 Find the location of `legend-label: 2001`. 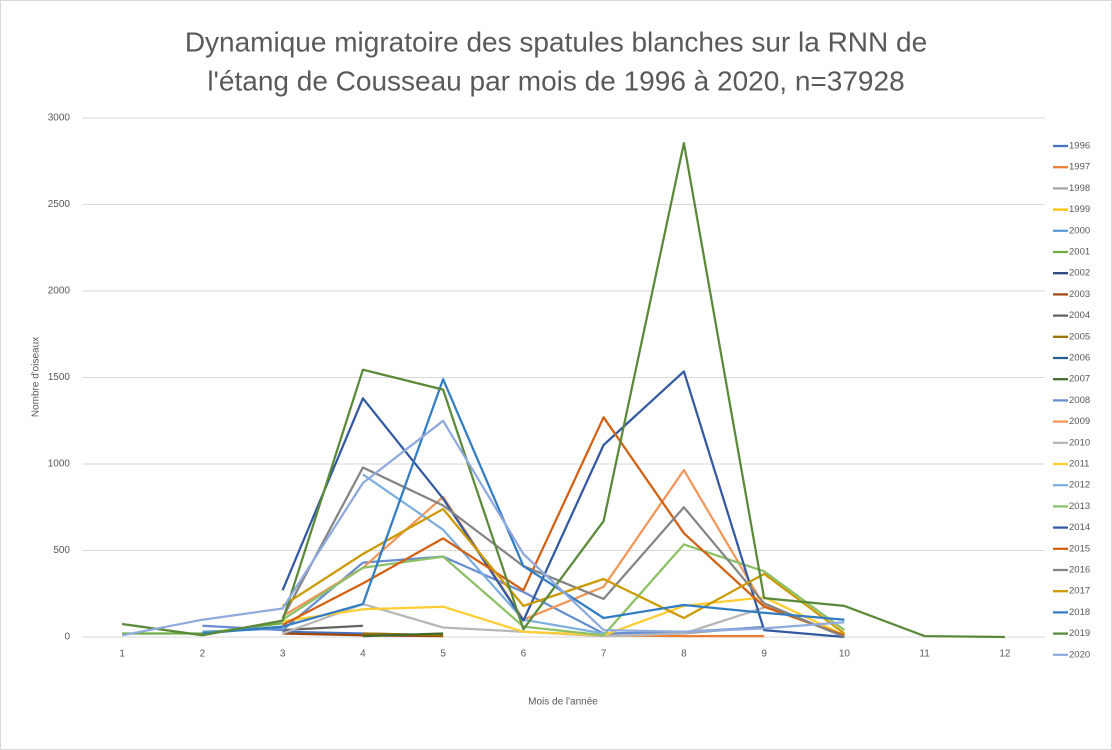

legend-label: 2001 is located at coordinates (1079, 252).